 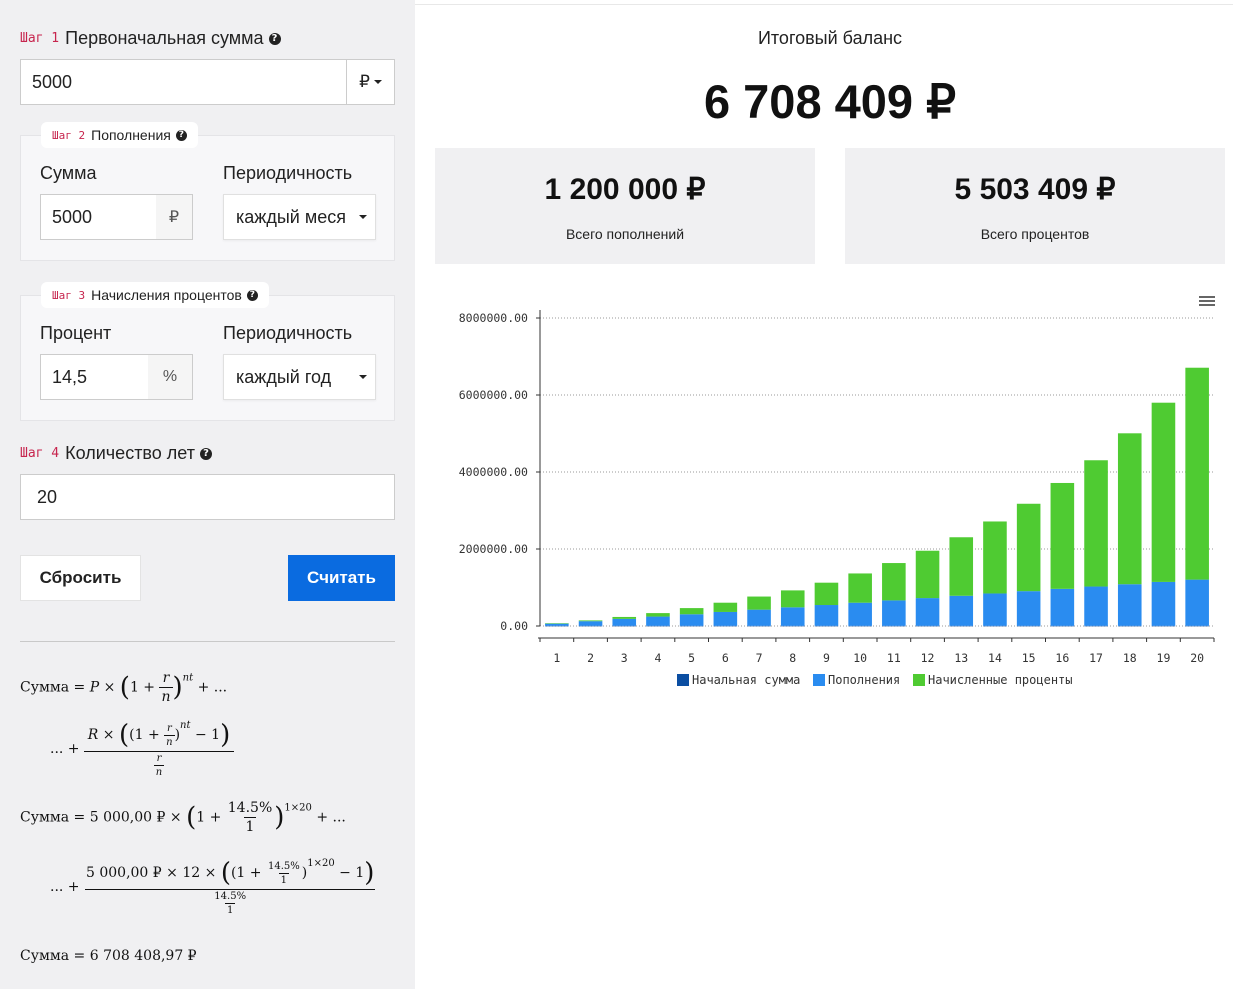 I want to click on deposit-sum-value: 5000, so click(x=72, y=216).